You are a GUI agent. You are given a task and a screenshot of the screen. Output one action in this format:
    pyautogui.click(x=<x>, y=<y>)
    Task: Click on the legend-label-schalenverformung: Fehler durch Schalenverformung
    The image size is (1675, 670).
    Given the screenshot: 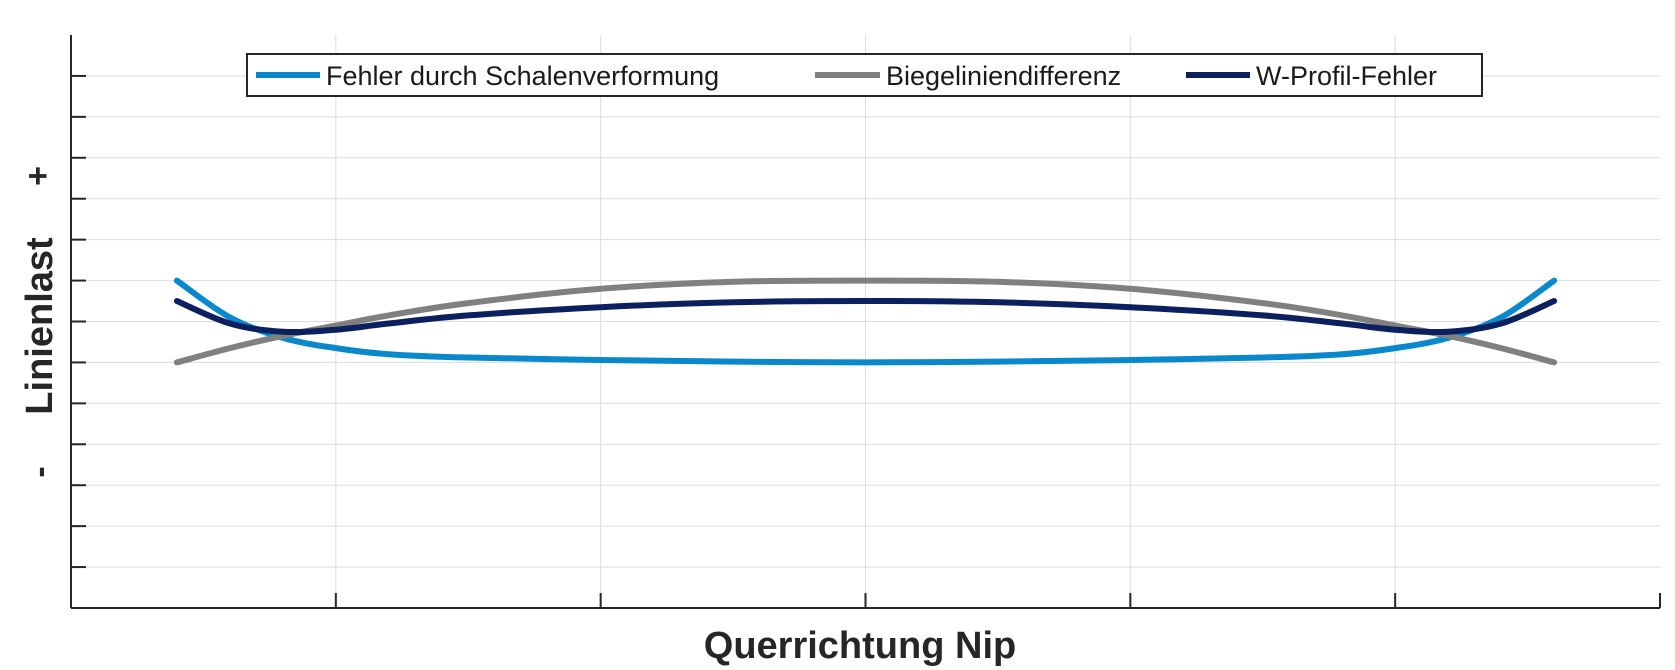 What is the action you would take?
    pyautogui.click(x=522, y=76)
    